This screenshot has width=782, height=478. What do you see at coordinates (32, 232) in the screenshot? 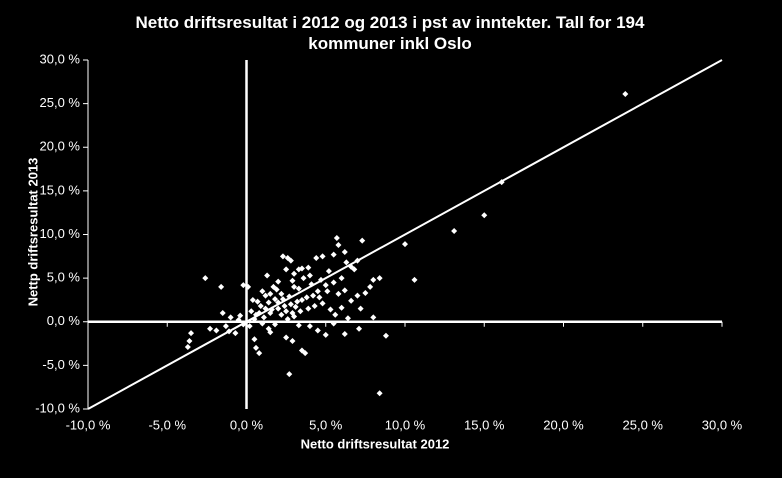
I see `y-axis-label: Nettp driftsresultat 2013` at bounding box center [32, 232].